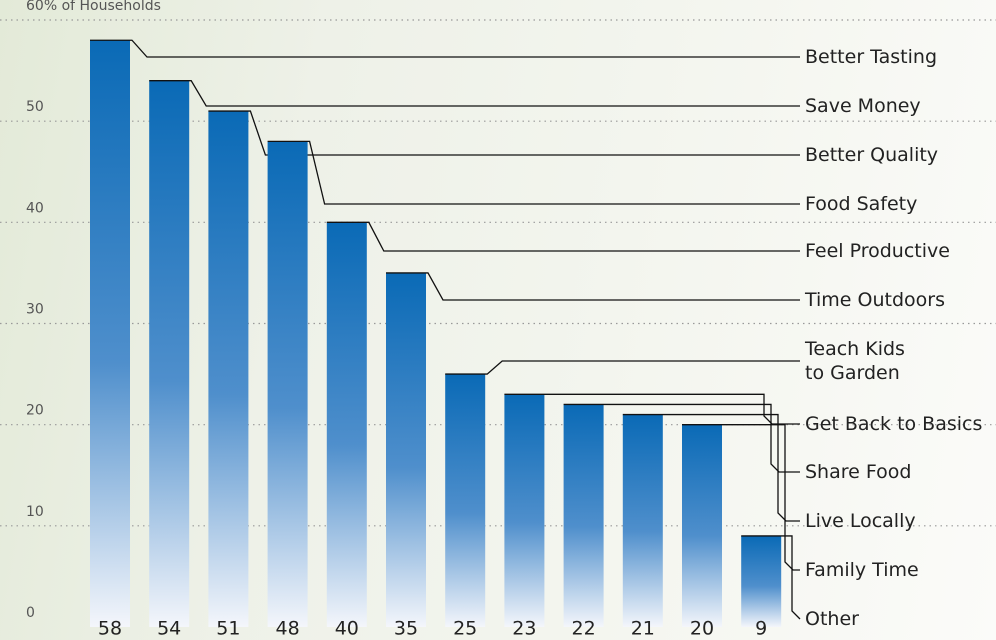 The width and height of the screenshot is (996, 640). I want to click on y-tick-label: 40, so click(35, 208).